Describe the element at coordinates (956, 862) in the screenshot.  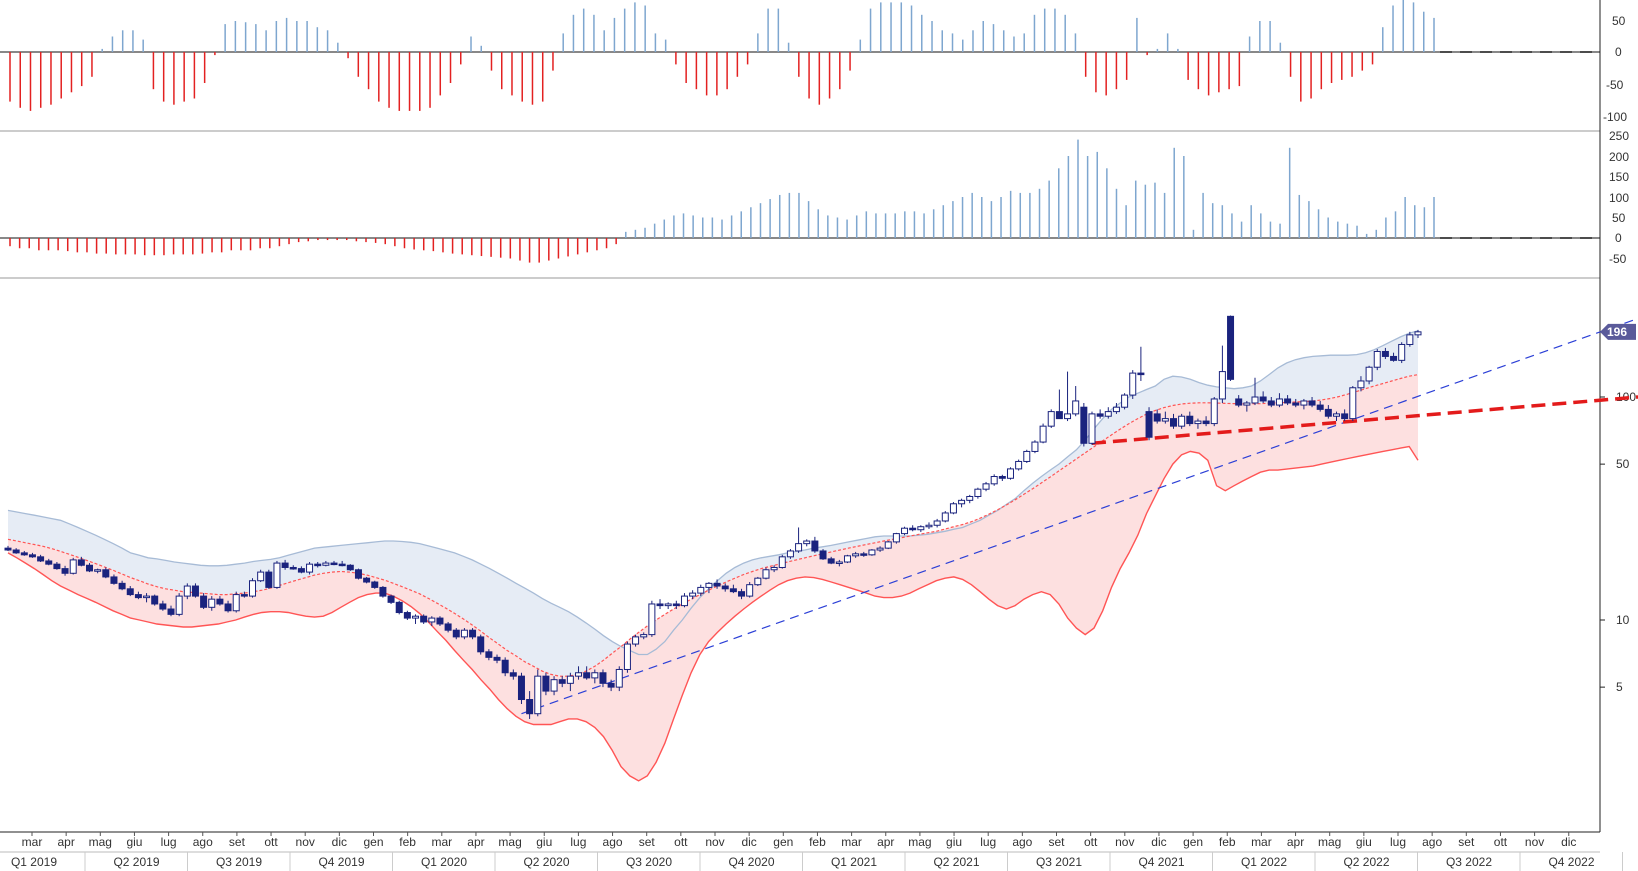
I see `quarter-label: Q2 2021` at that location.